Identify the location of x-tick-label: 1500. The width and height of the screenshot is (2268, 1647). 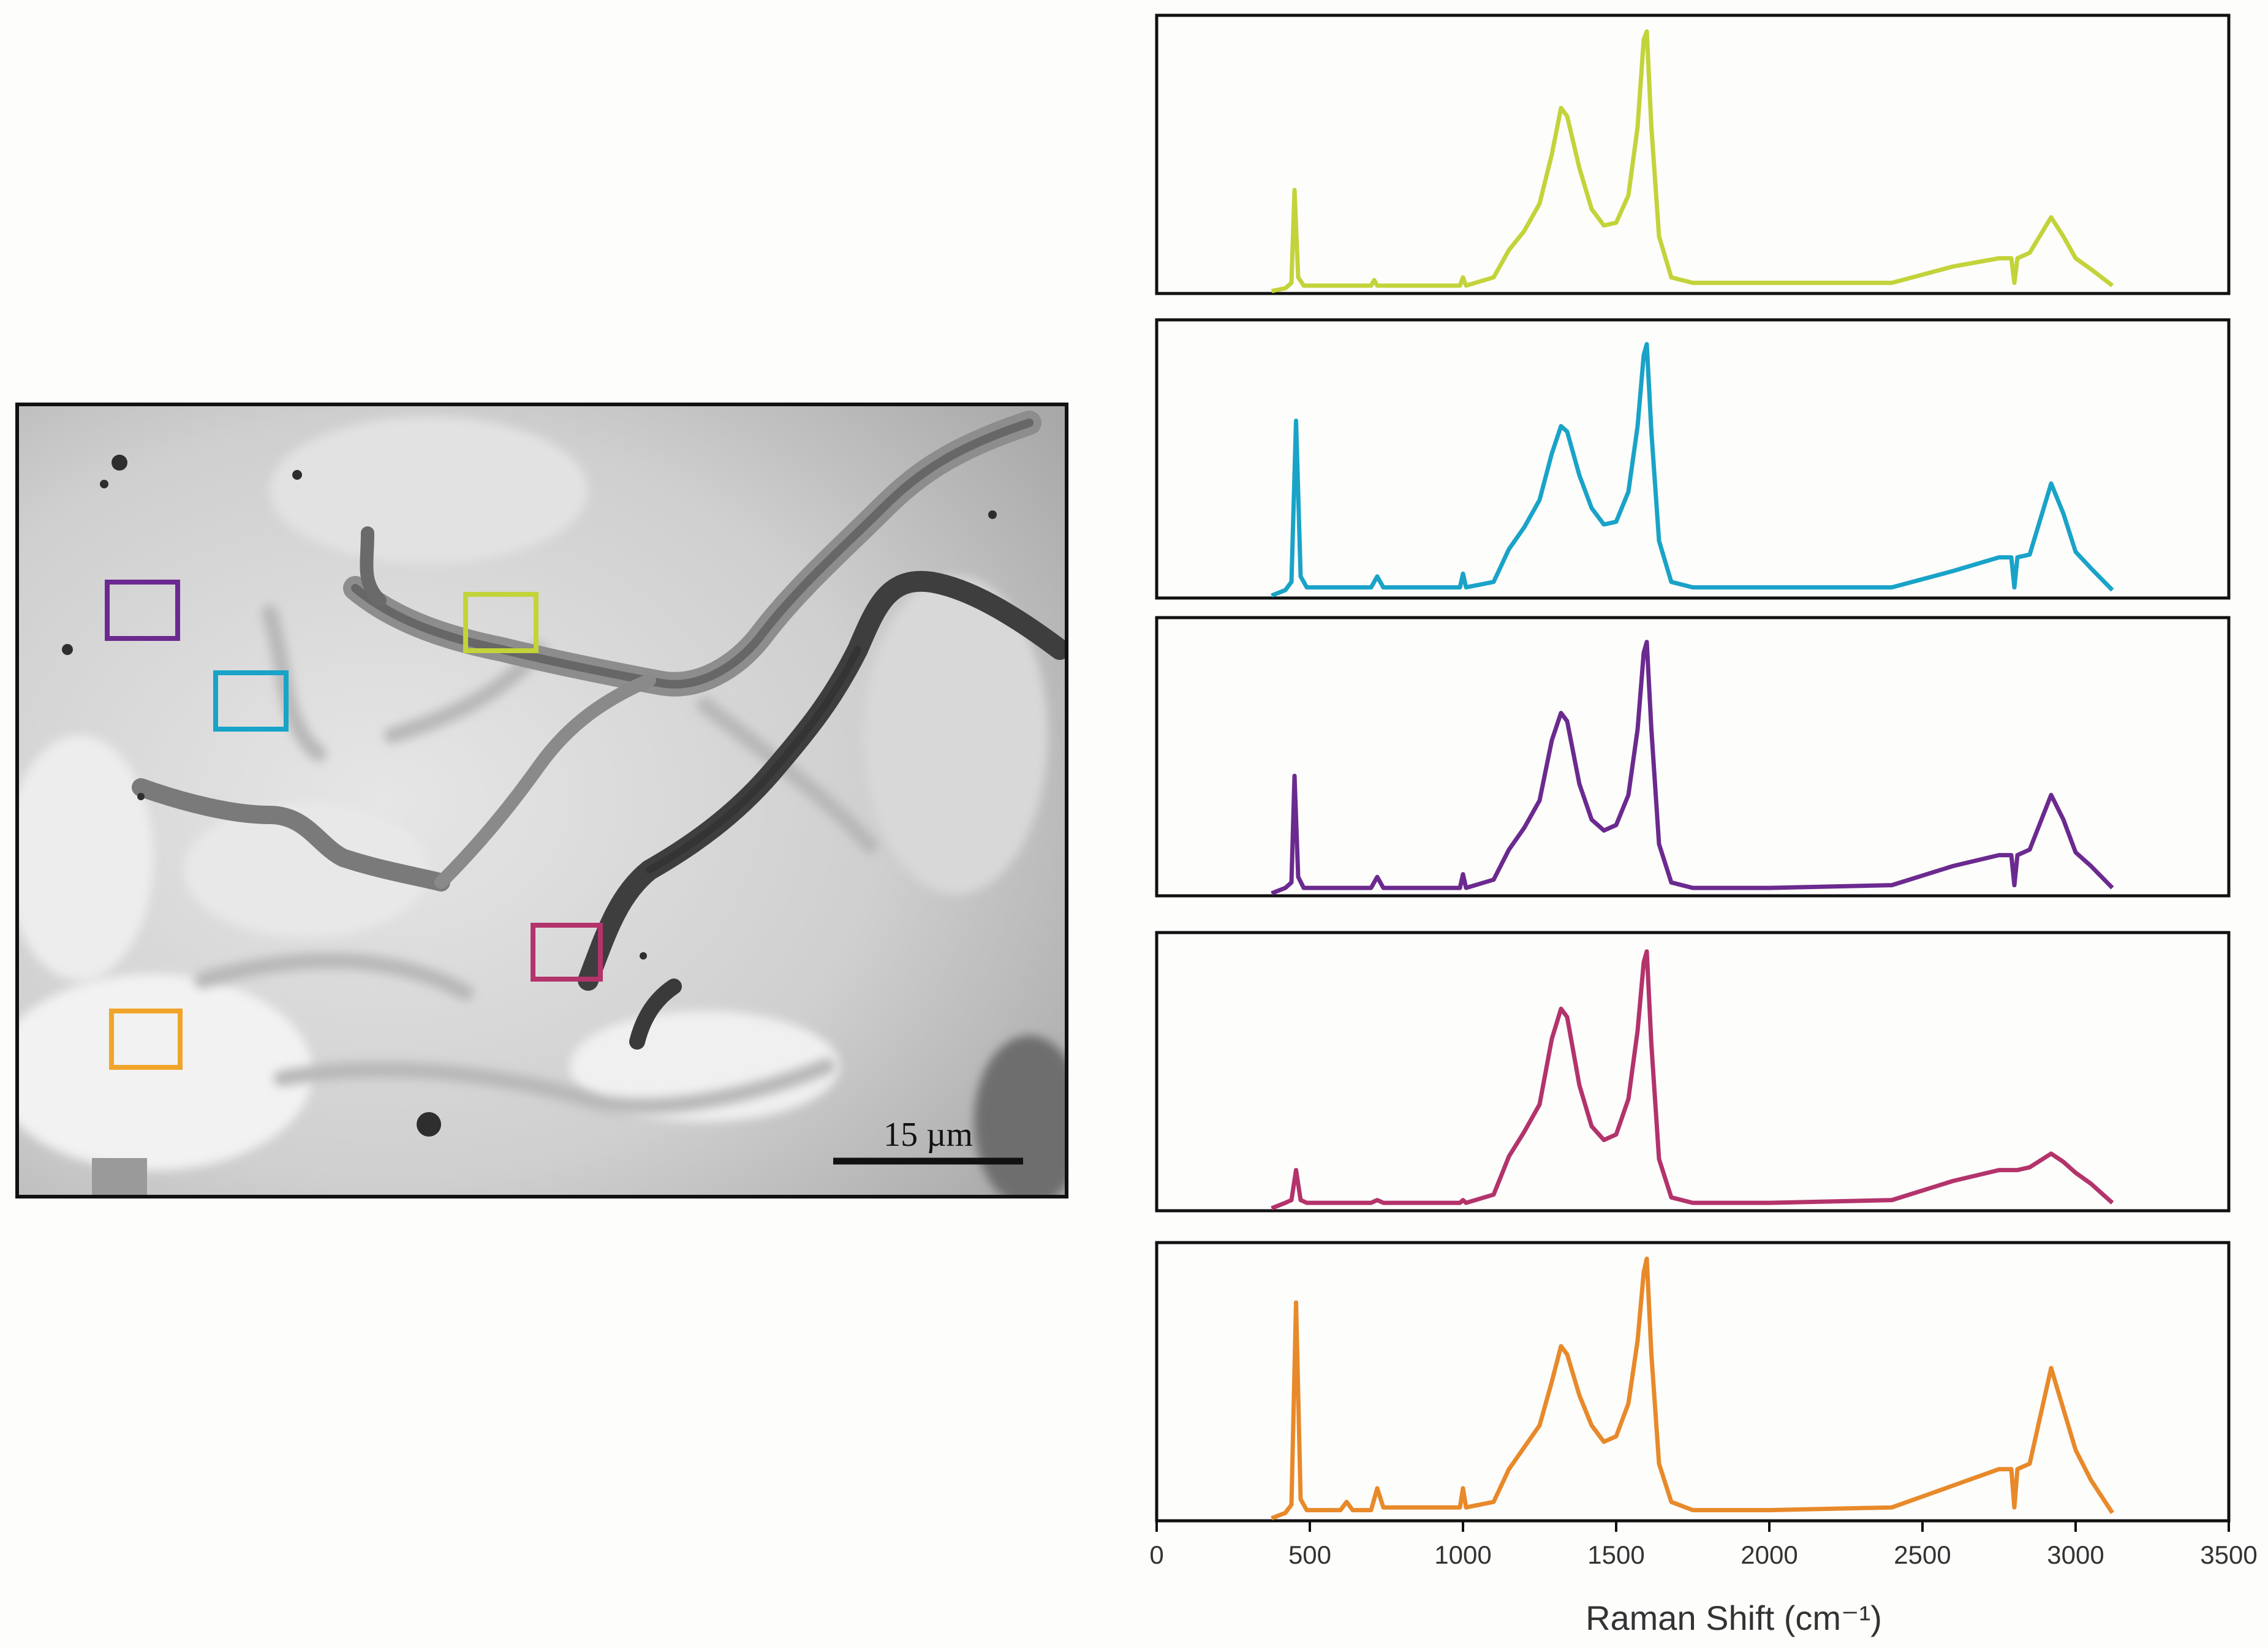
(1616, 1555).